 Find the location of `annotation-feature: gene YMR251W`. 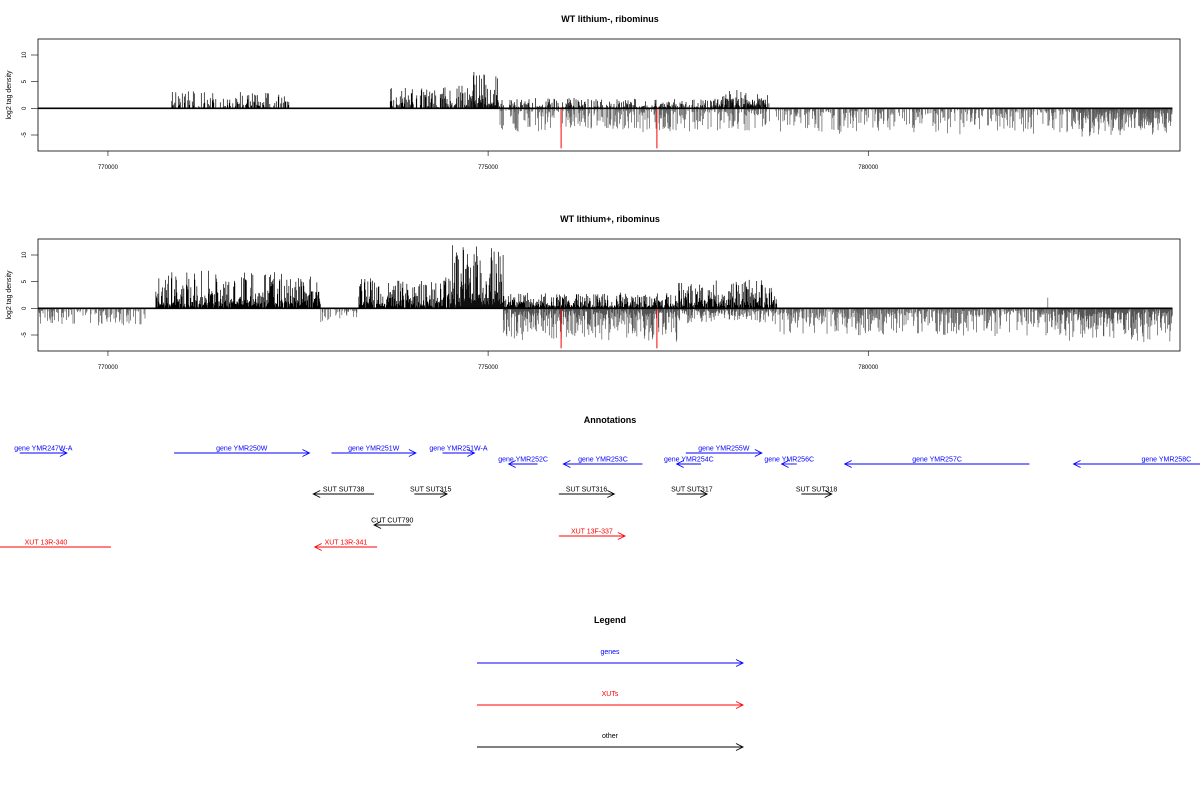

annotation-feature: gene YMR251W is located at coordinates (374, 451).